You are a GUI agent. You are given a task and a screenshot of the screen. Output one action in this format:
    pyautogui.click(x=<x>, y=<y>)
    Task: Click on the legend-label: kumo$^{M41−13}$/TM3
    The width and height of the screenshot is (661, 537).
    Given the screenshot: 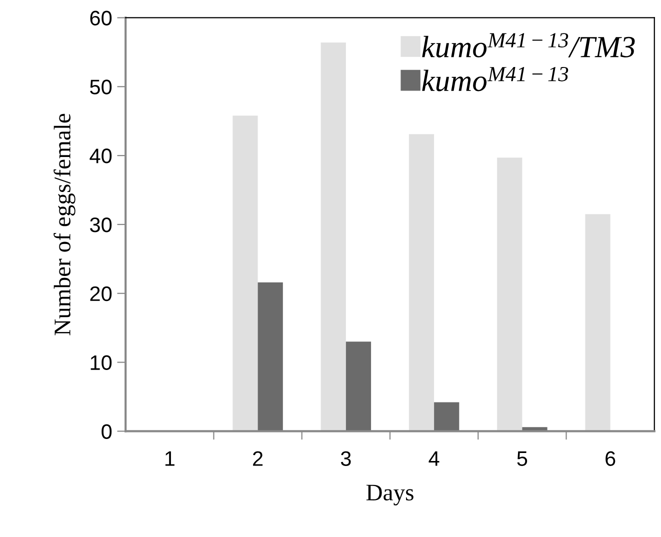 What is the action you would take?
    pyautogui.click(x=528, y=45)
    